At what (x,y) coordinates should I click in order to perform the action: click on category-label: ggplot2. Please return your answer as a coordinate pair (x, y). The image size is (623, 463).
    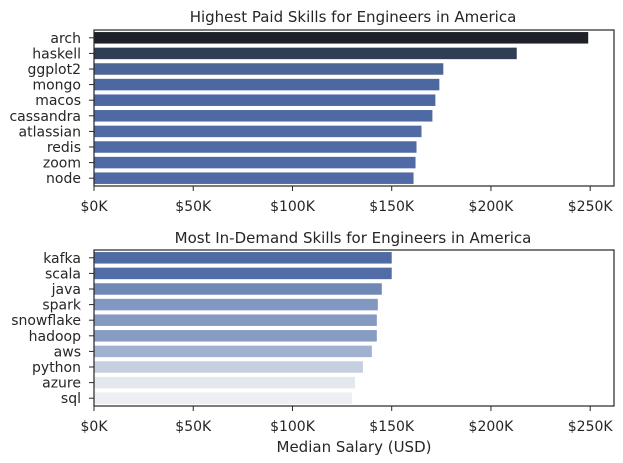
    Looking at the image, I should click on (54, 70).